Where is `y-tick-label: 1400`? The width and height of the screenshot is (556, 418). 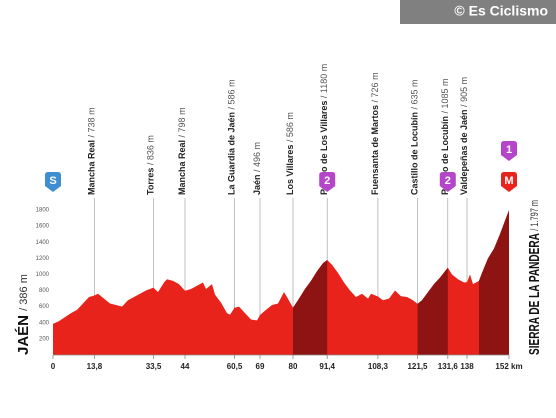
y-tick-label: 1400 is located at coordinates (43, 243).